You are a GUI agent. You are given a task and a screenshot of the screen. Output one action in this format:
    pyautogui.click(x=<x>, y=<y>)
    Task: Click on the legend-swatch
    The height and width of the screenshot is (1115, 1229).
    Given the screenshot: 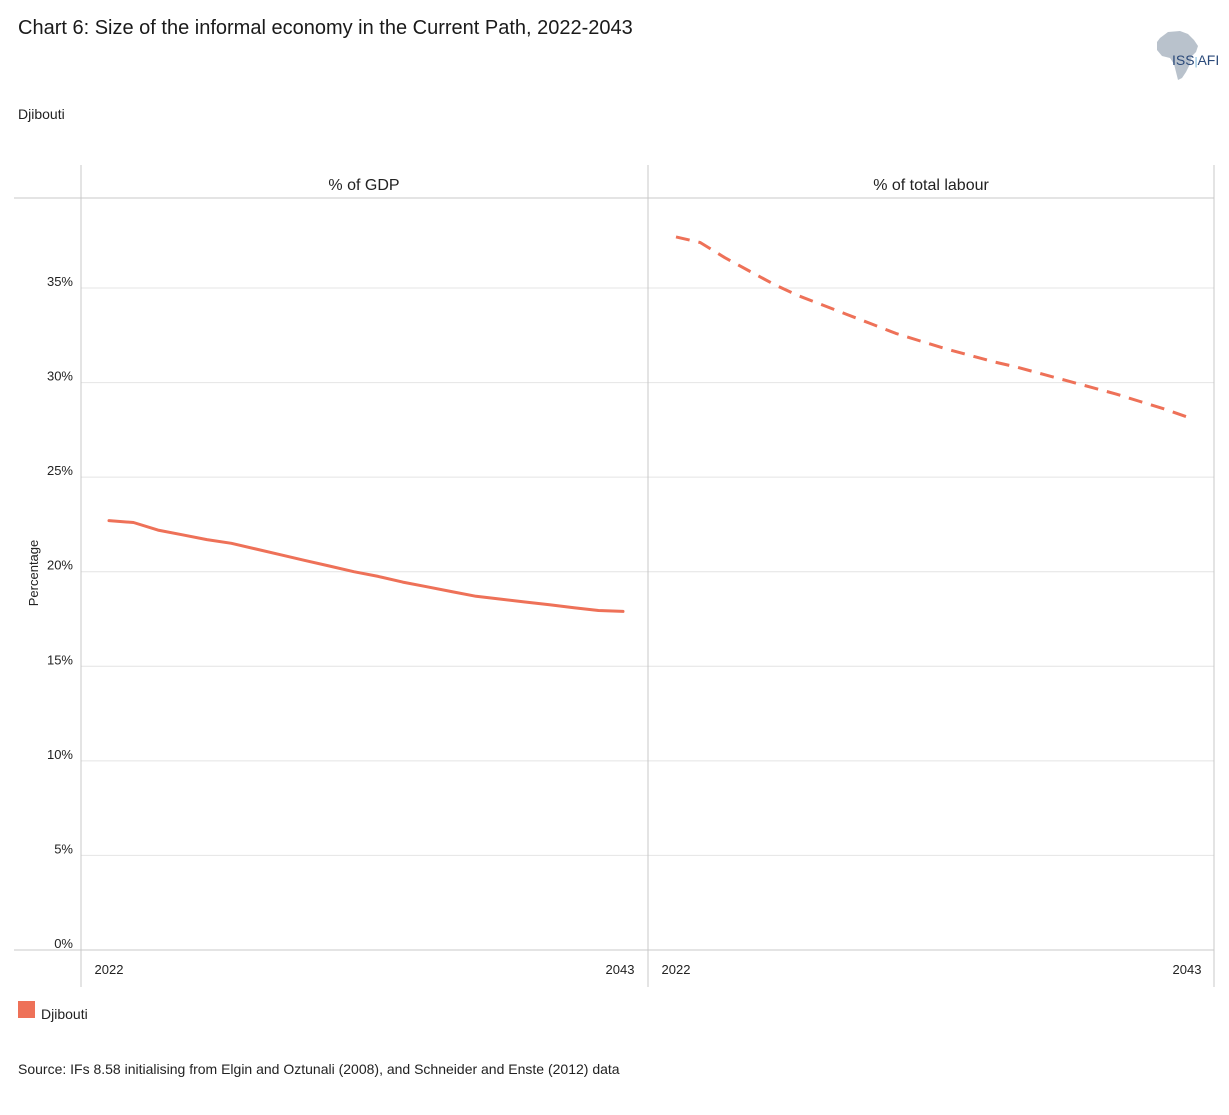 What is the action you would take?
    pyautogui.click(x=26, y=1009)
    